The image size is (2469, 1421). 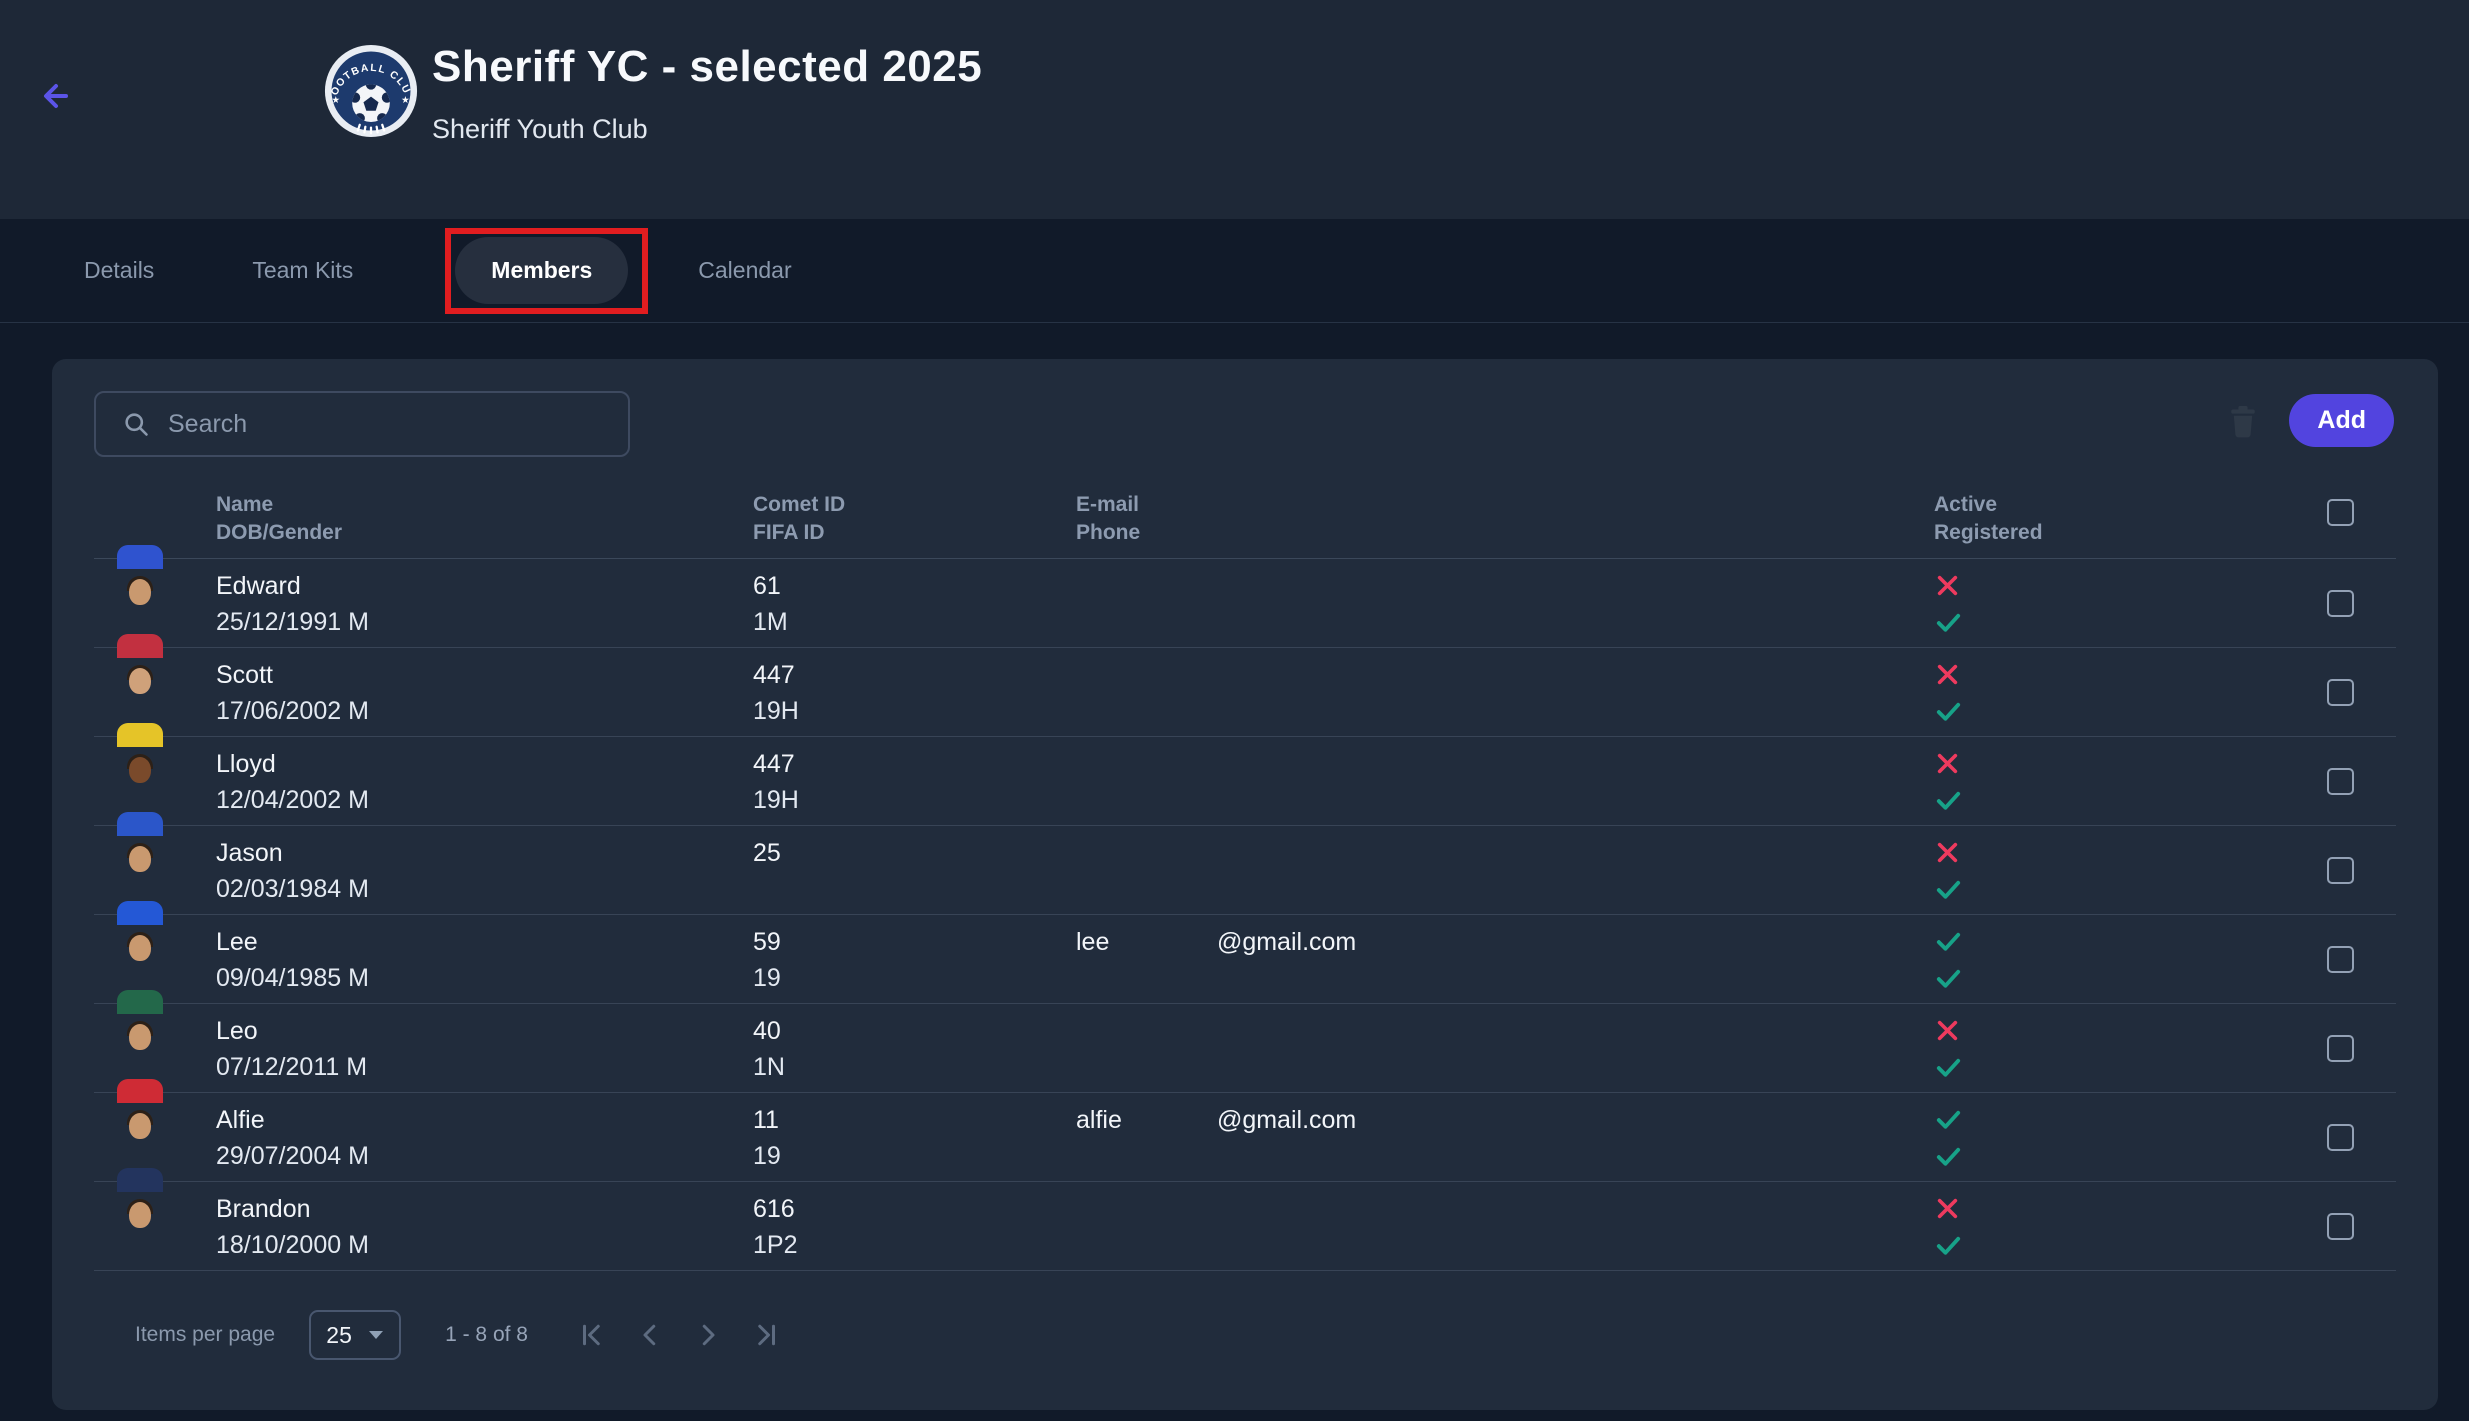 I want to click on table-row: Leo 07/12/2011 M 40 1N, so click(x=1245, y=1041).